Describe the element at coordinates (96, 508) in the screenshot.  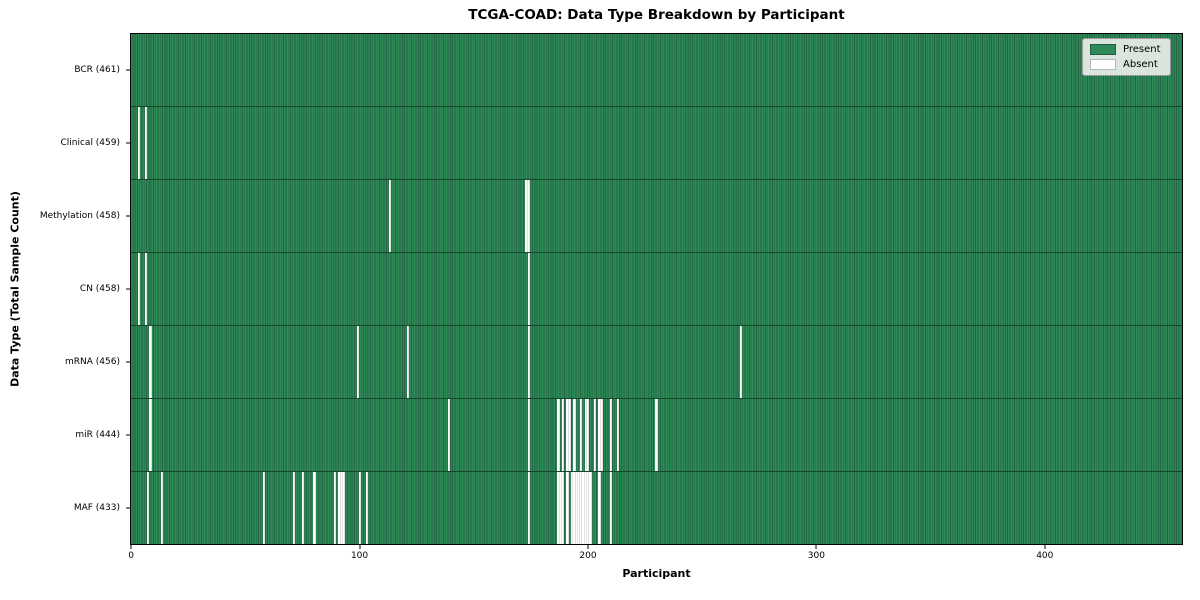
I see `y-tick-label-MAF: MAF (433)` at that location.